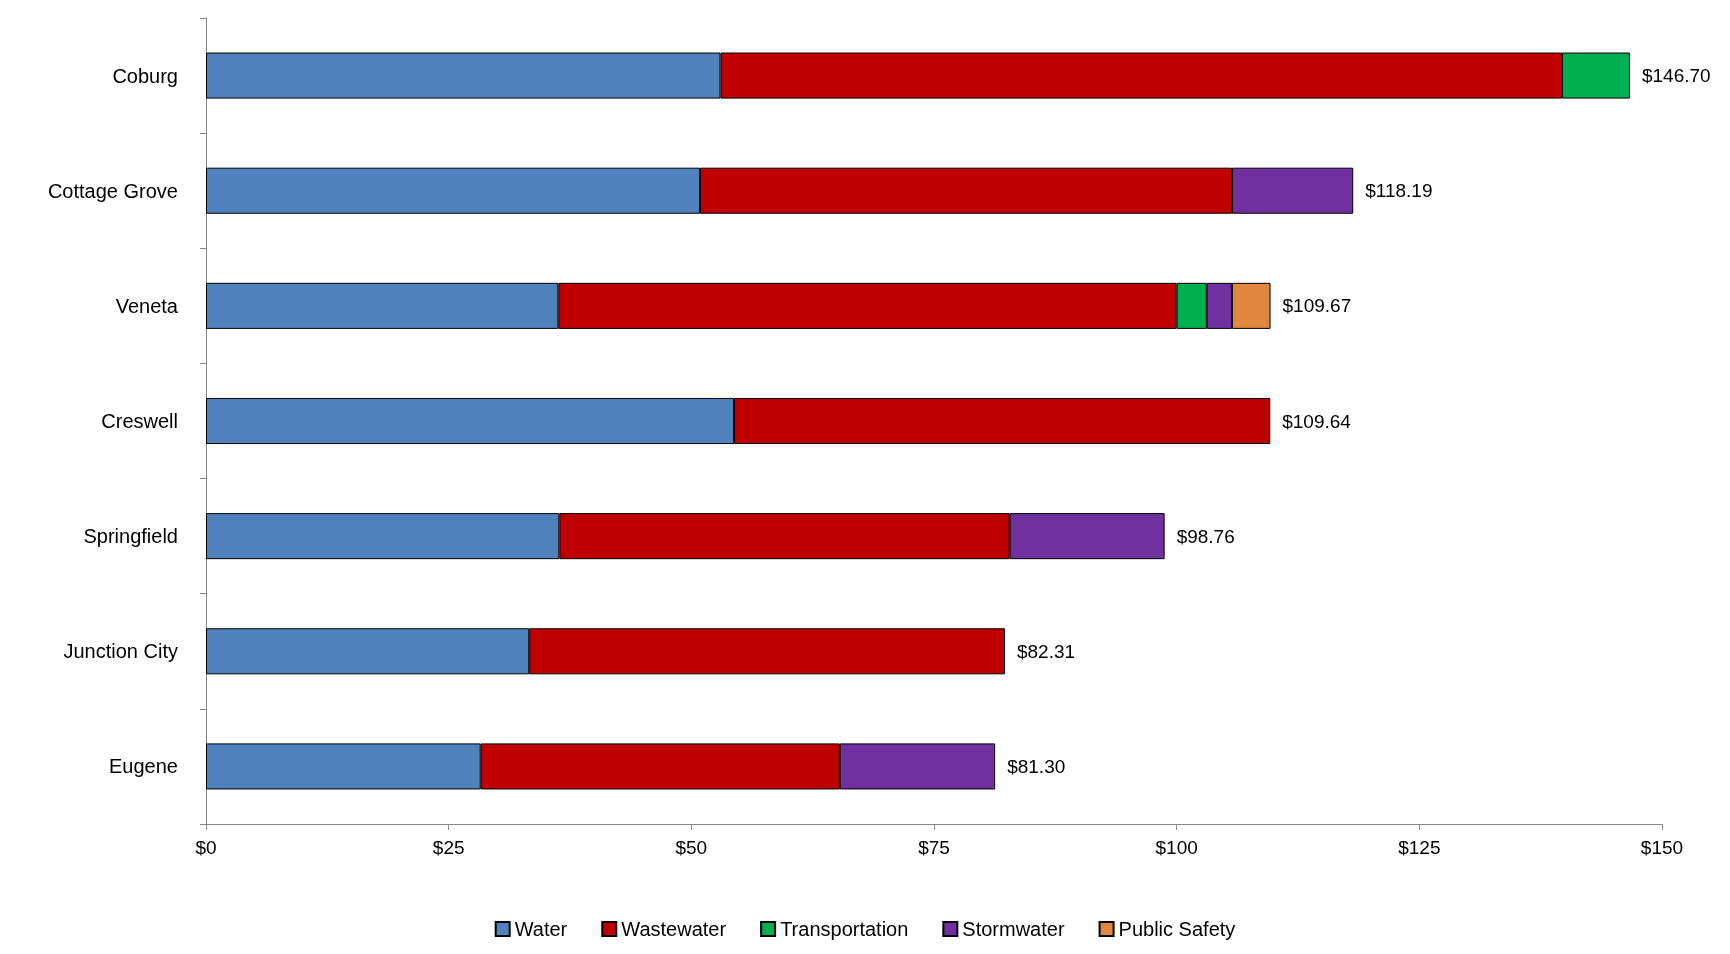 This screenshot has width=1730, height=954. I want to click on x-tick-label: $125, so click(1419, 847).